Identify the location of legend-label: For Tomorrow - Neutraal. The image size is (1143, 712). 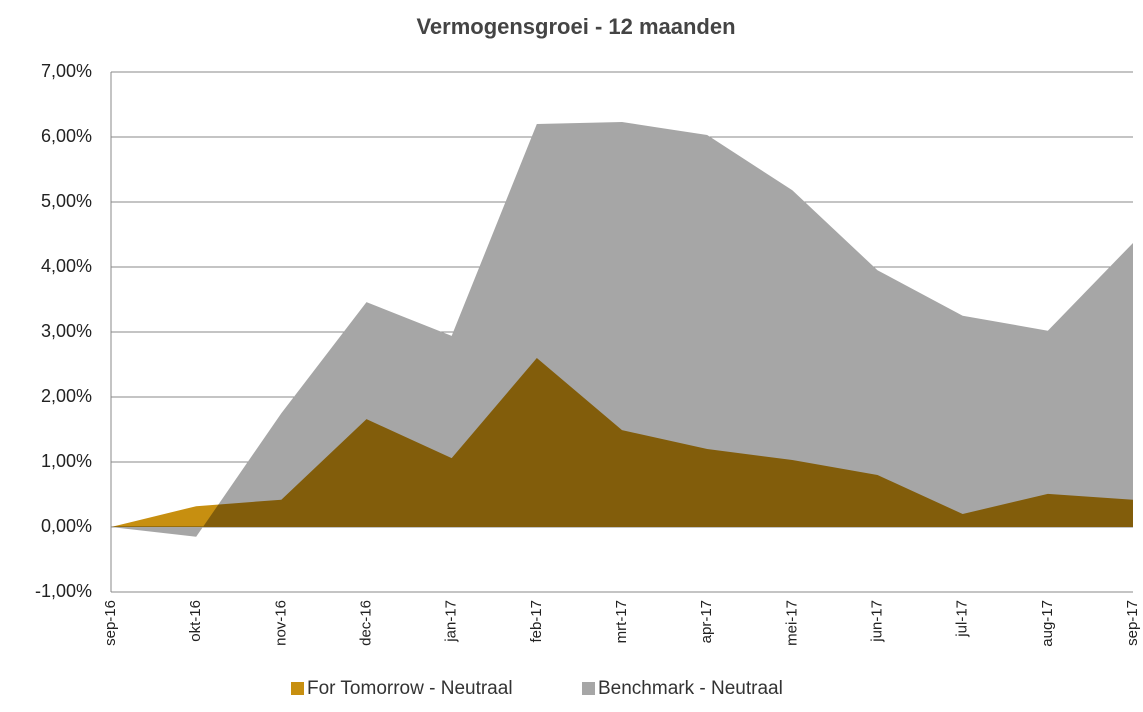
(410, 688).